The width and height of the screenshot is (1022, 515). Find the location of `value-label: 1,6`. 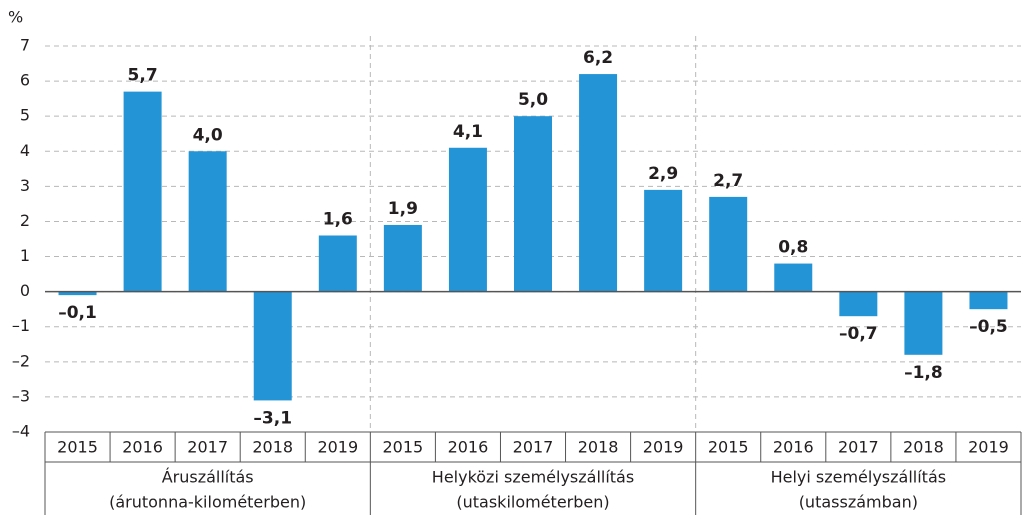

value-label: 1,6 is located at coordinates (338, 219).